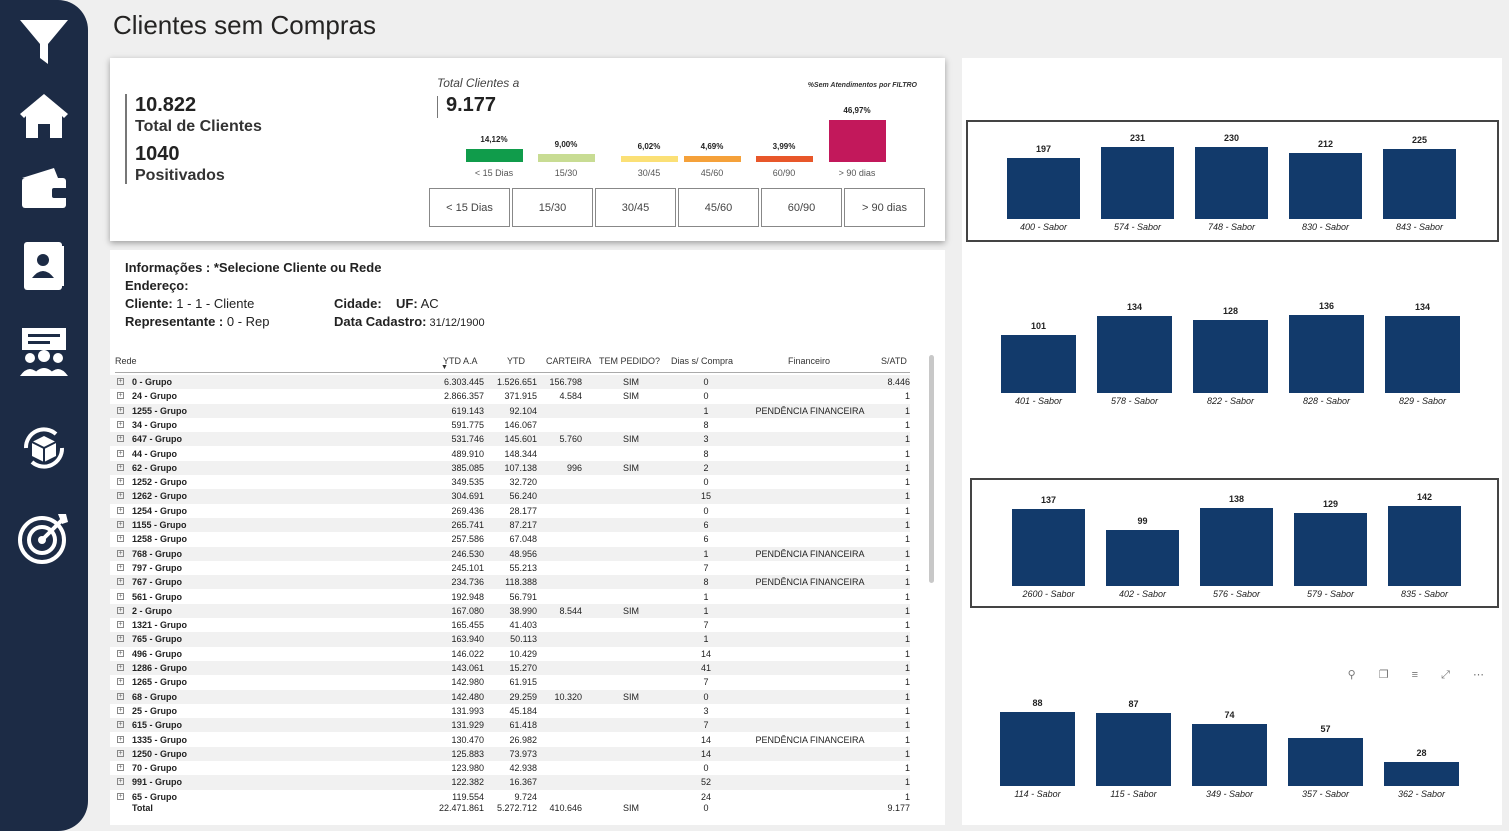 The width and height of the screenshot is (1509, 831). Describe the element at coordinates (510, 654) in the screenshot. I see `table-row: +496 - Grupo 146.022 10.429 14 1` at that location.